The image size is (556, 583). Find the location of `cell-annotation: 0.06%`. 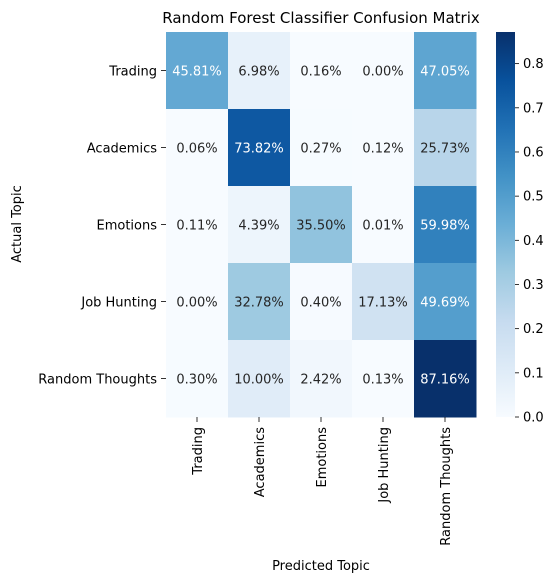

cell-annotation: 0.06% is located at coordinates (196, 149).